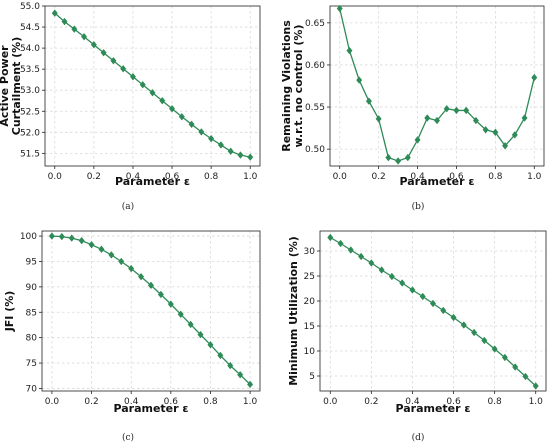  I want to click on y-tick-label: 20, so click(310, 302).